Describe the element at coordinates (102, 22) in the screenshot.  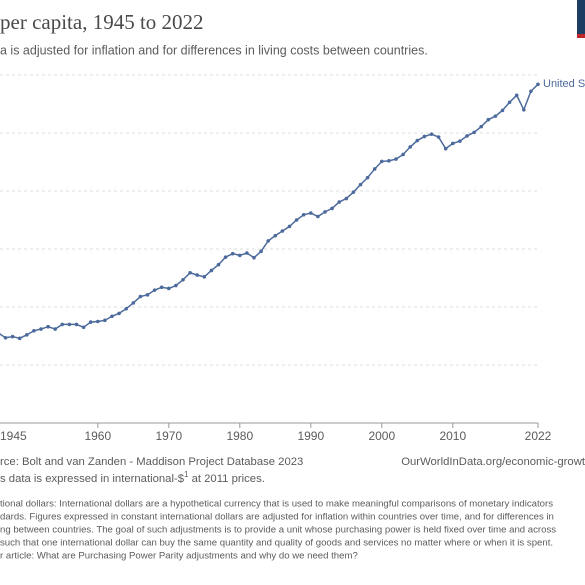
I see `chart-title: per capita, 1945 to 2022` at that location.